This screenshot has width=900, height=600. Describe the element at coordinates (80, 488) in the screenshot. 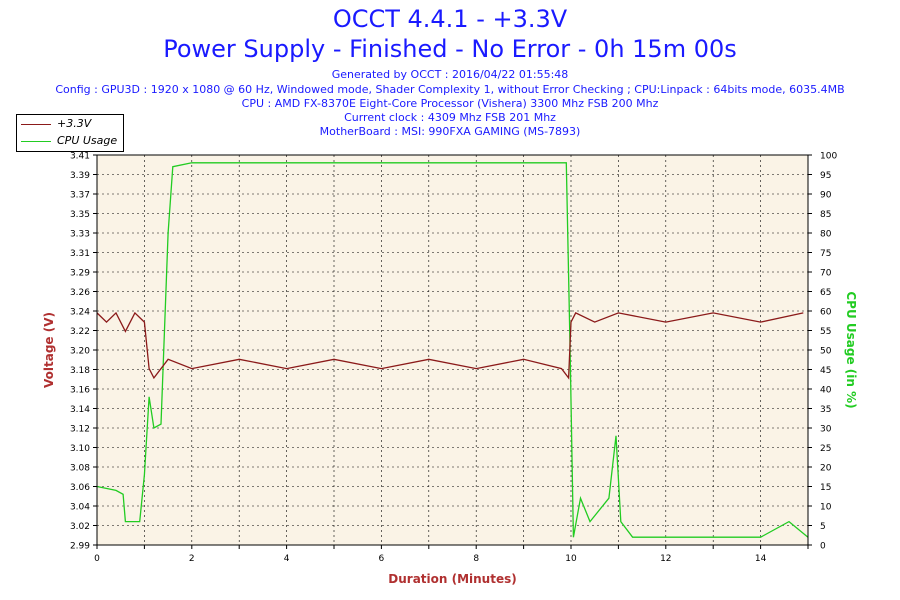

I see `y-tick-label: 3.06` at that location.